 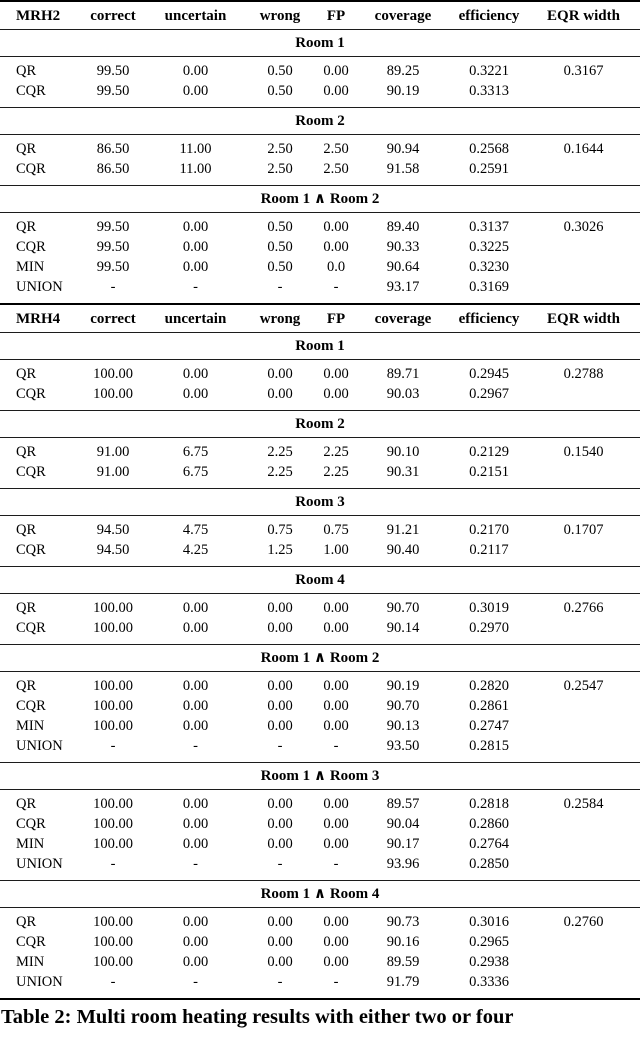 What do you see at coordinates (320, 121) in the screenshot?
I see `section-title: Room 2` at bounding box center [320, 121].